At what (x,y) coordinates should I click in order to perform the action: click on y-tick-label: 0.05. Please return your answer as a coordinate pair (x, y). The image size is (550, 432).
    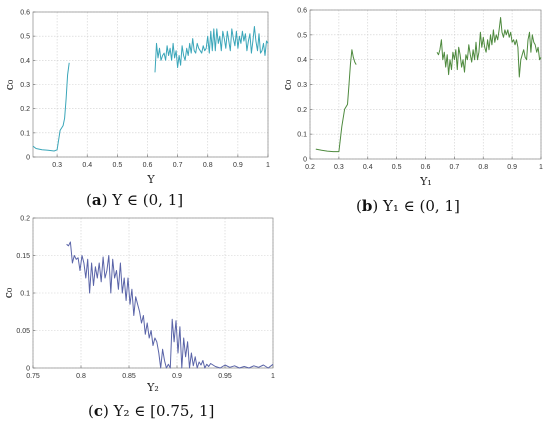
    Looking at the image, I should click on (23, 331).